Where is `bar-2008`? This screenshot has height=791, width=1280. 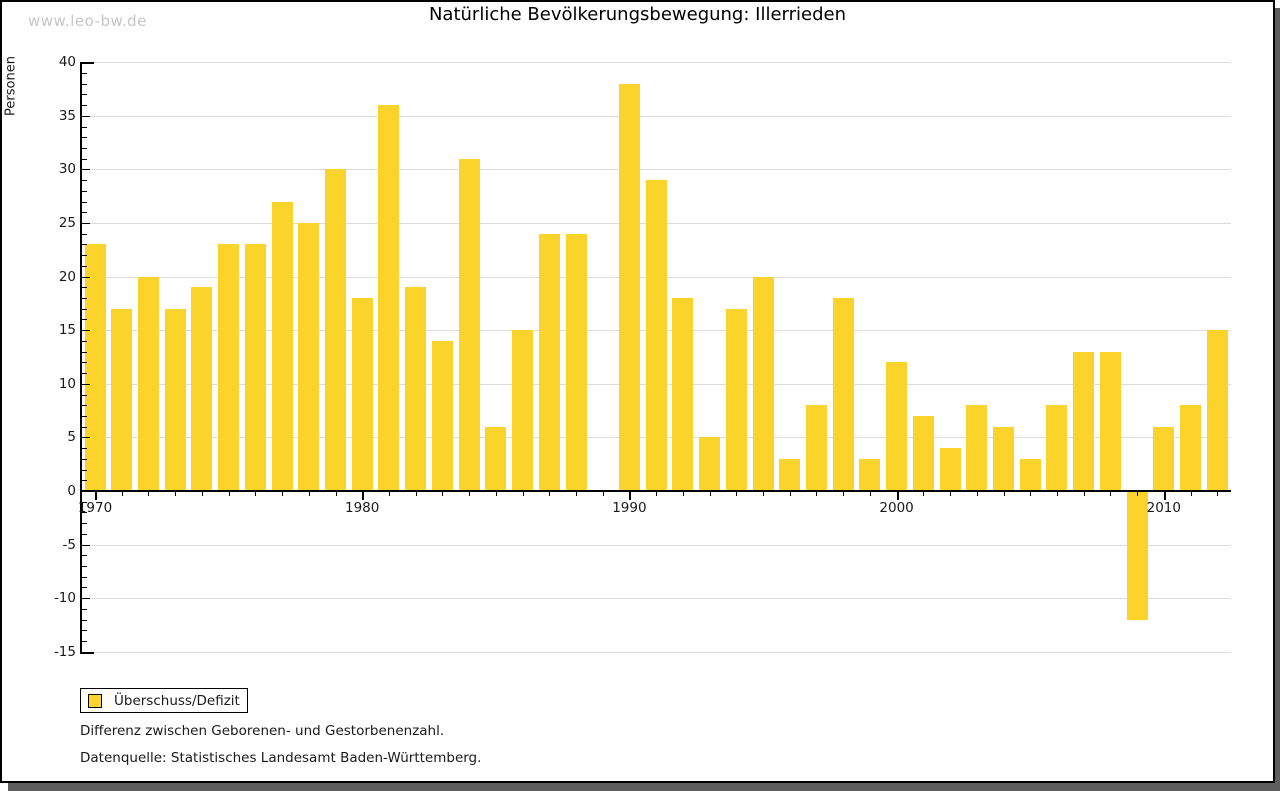
bar-2008 is located at coordinates (1110, 421).